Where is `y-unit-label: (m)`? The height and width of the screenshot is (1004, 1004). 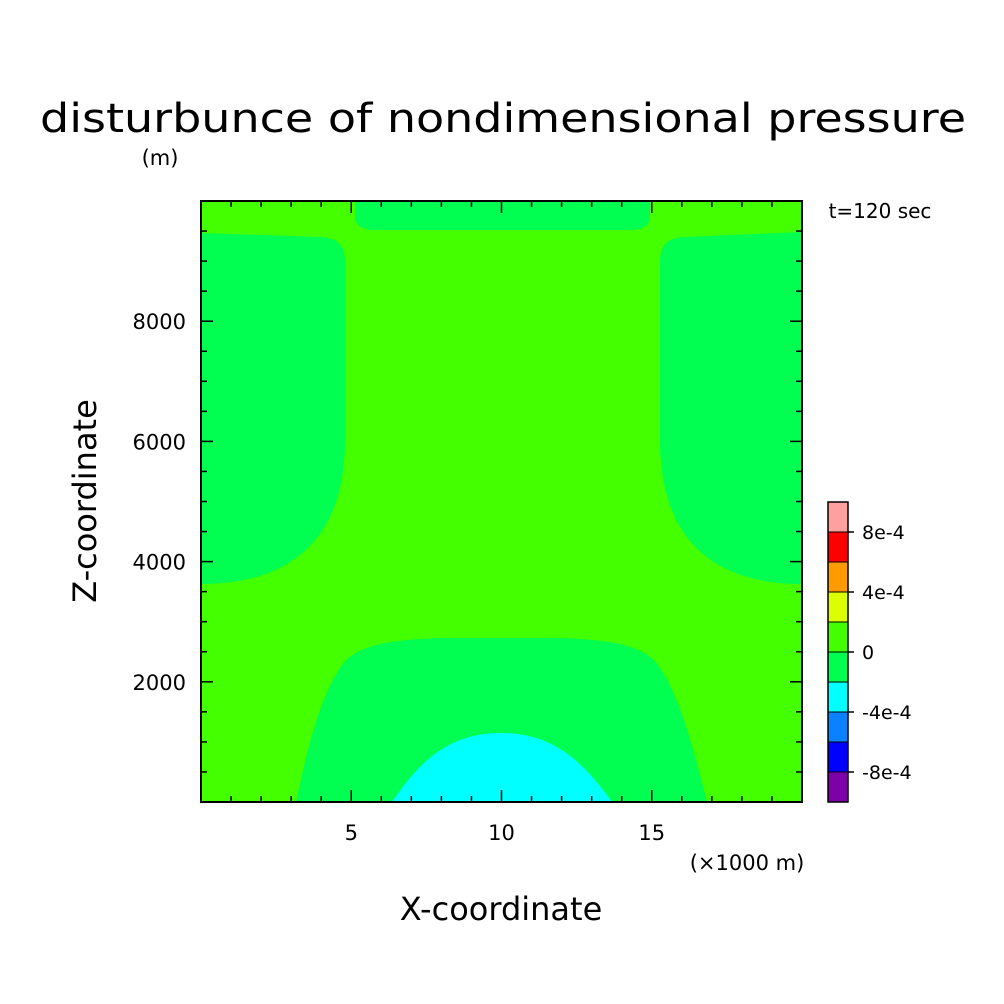 y-unit-label: (m) is located at coordinates (160, 158).